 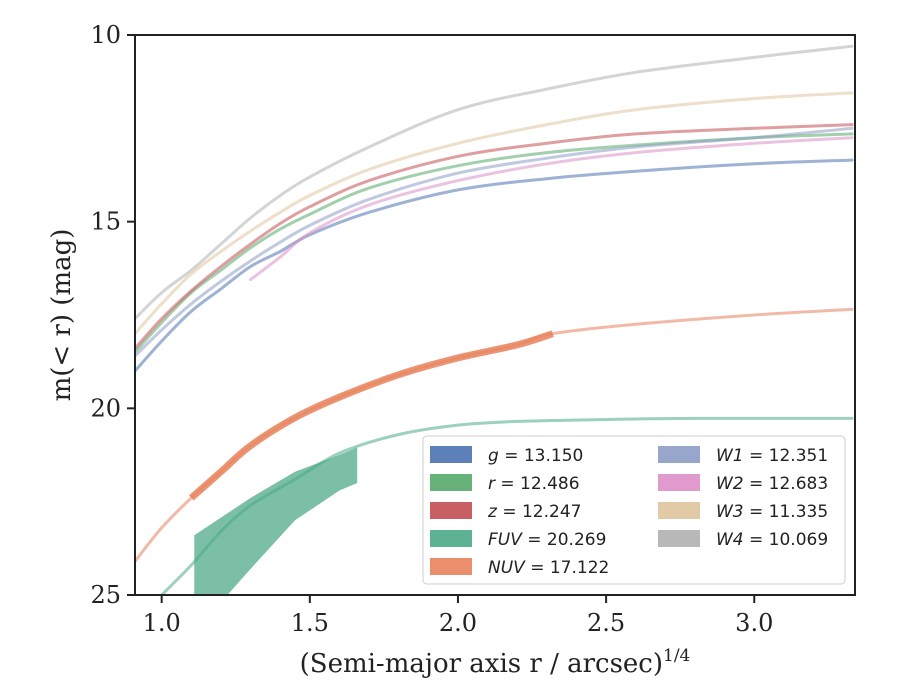 I want to click on y-tick-label: 10, so click(x=105, y=35).